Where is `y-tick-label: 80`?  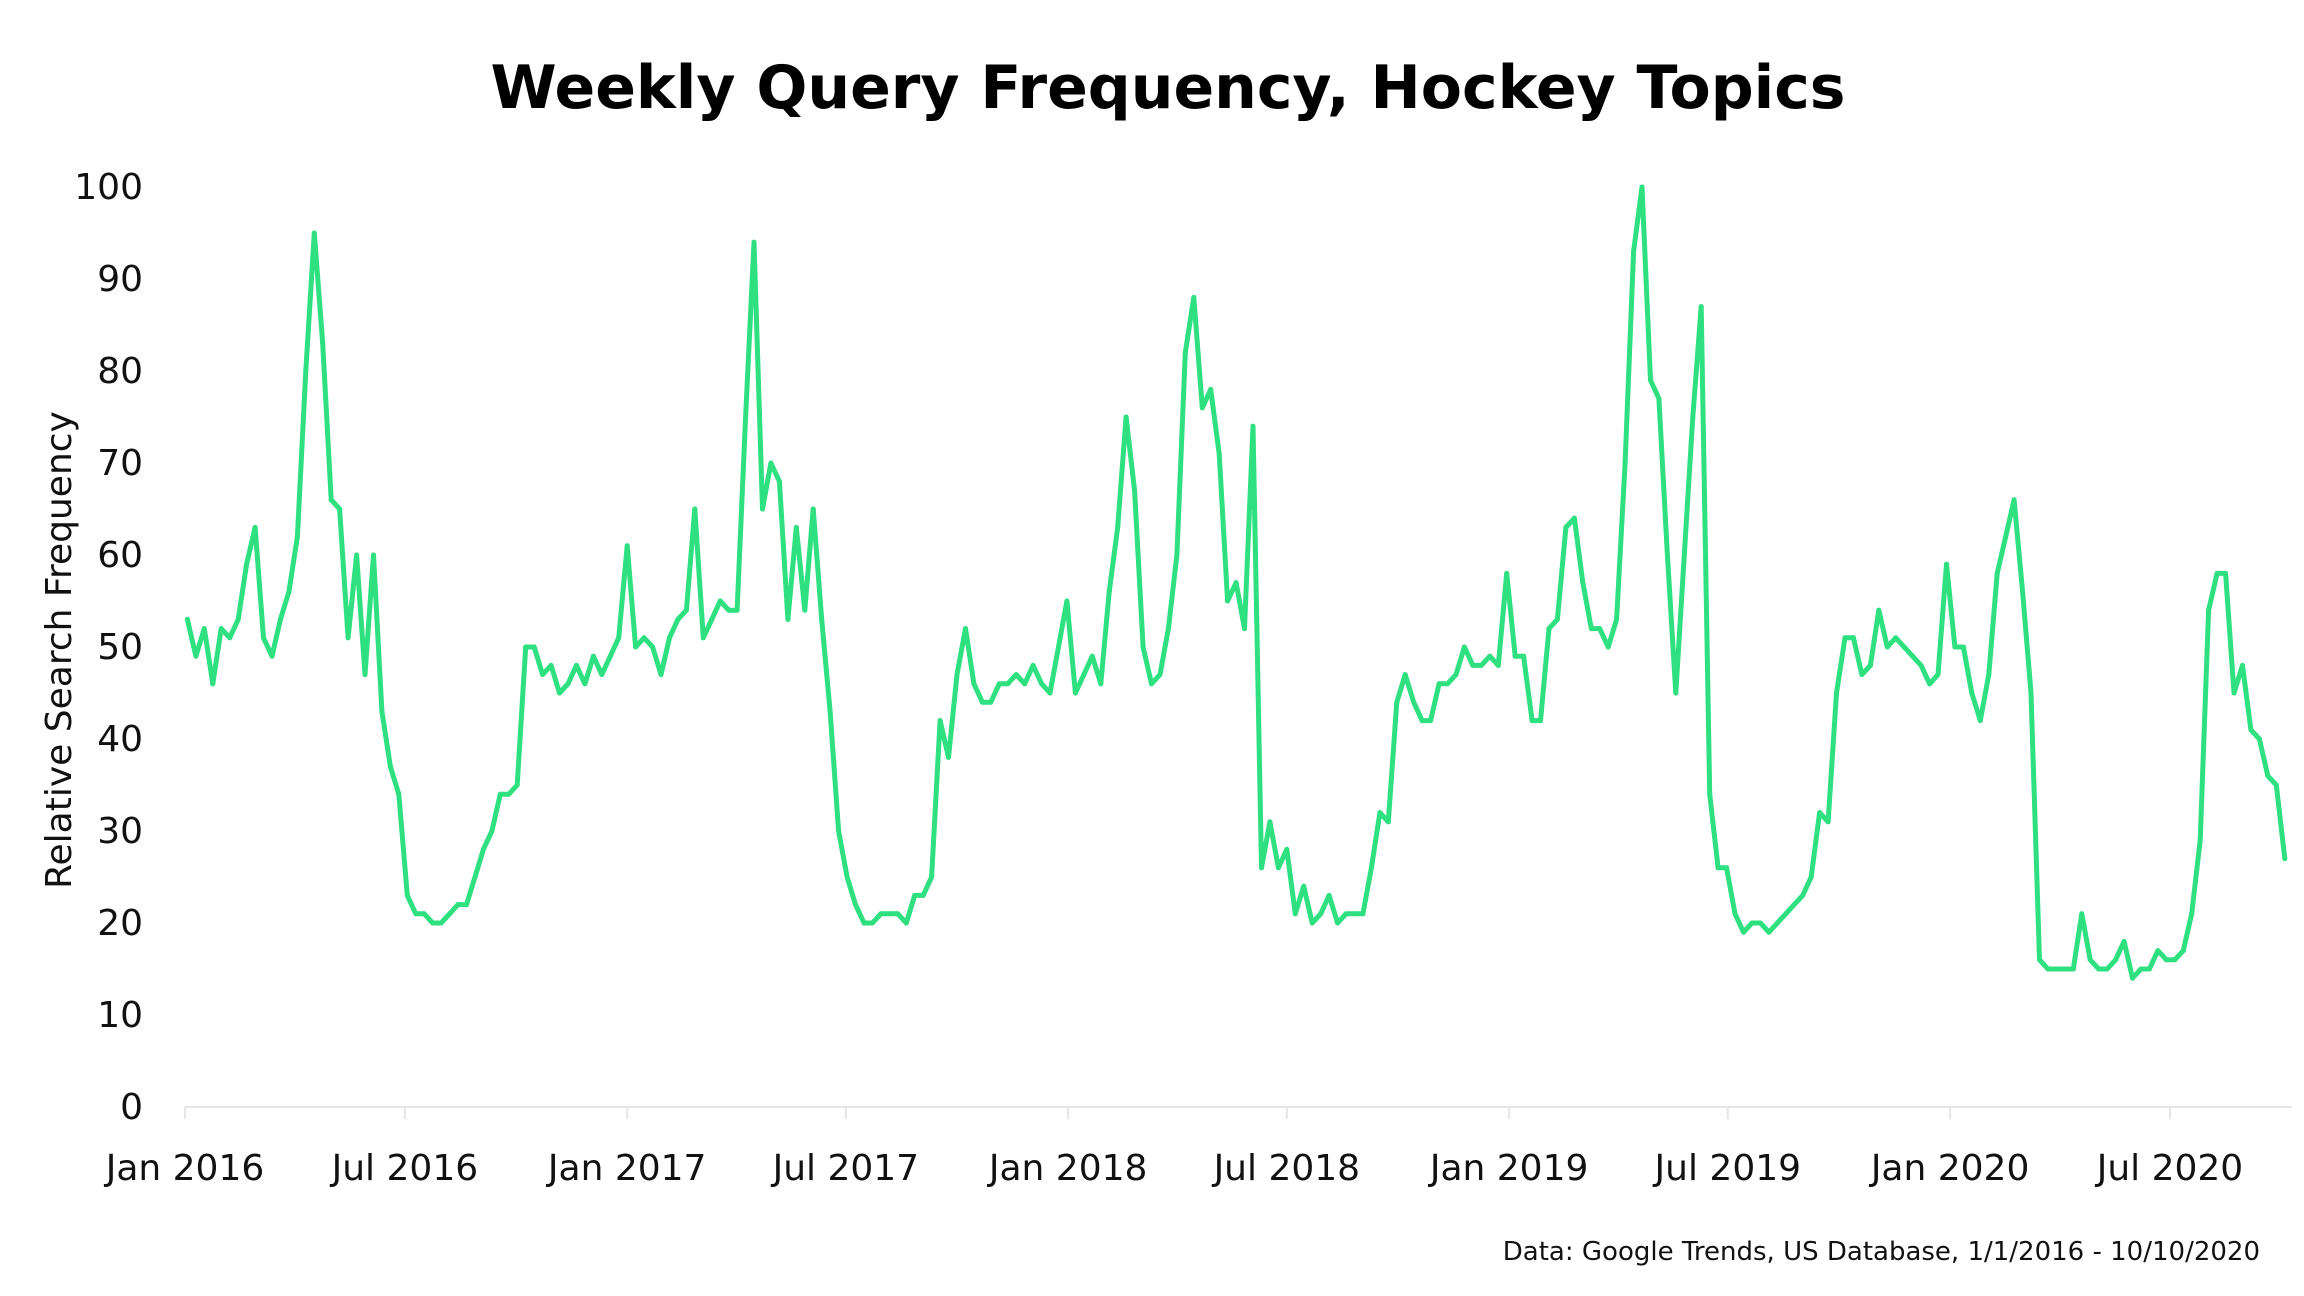
y-tick-label: 80 is located at coordinates (120, 371).